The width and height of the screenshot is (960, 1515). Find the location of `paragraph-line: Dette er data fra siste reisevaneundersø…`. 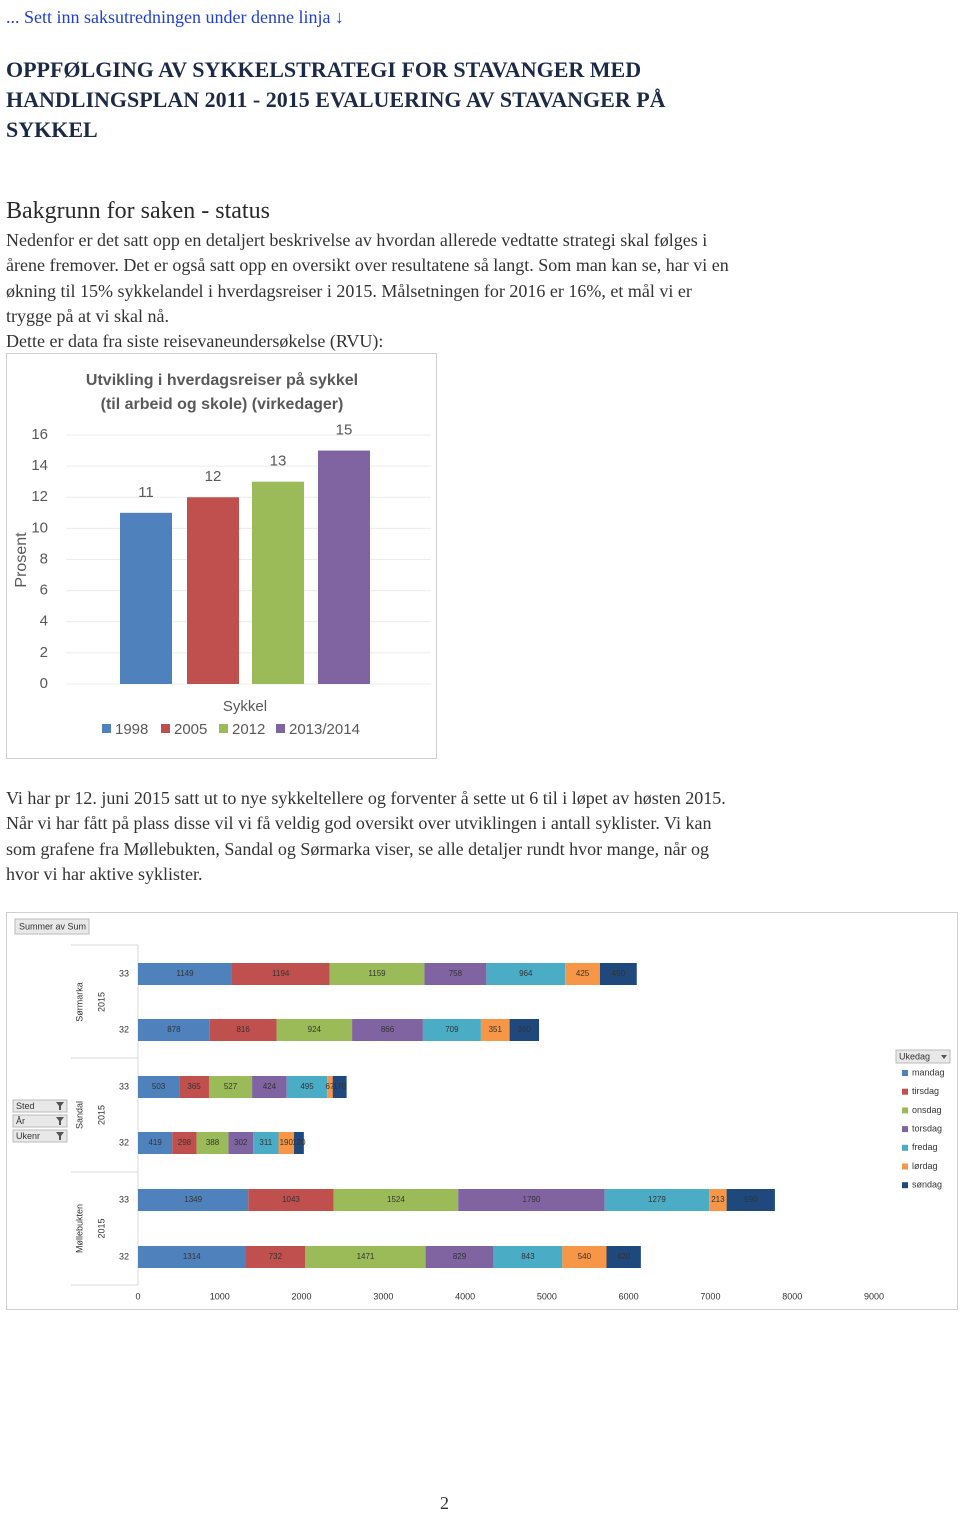

paragraph-line: Dette er data fra siste reisevaneundersø… is located at coordinates (195, 341).